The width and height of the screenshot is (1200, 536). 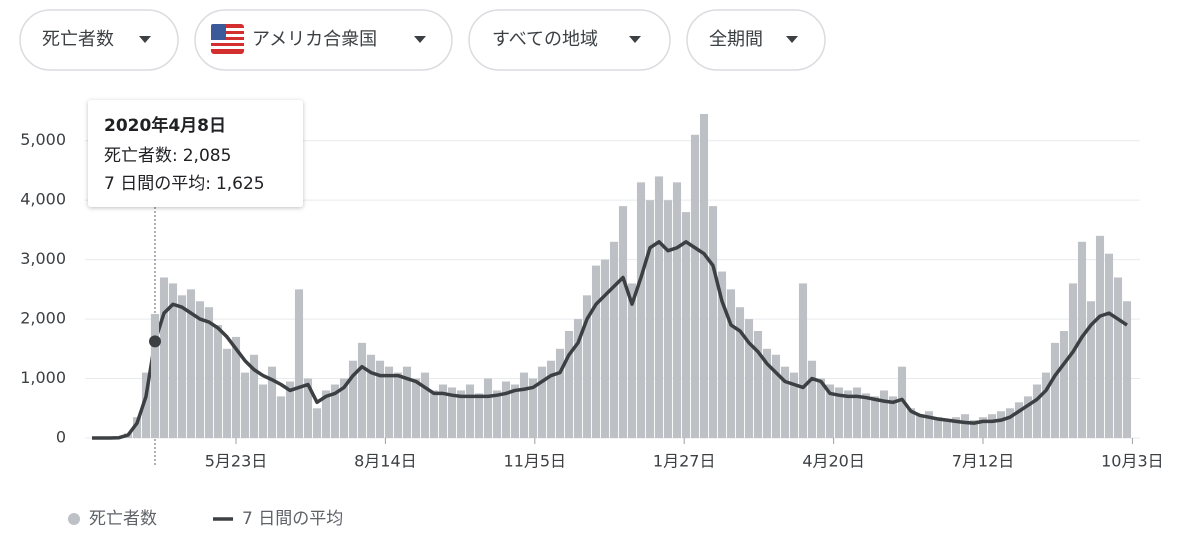 What do you see at coordinates (545, 39) in the screenshot?
I see `pill-label: すべての地域` at bounding box center [545, 39].